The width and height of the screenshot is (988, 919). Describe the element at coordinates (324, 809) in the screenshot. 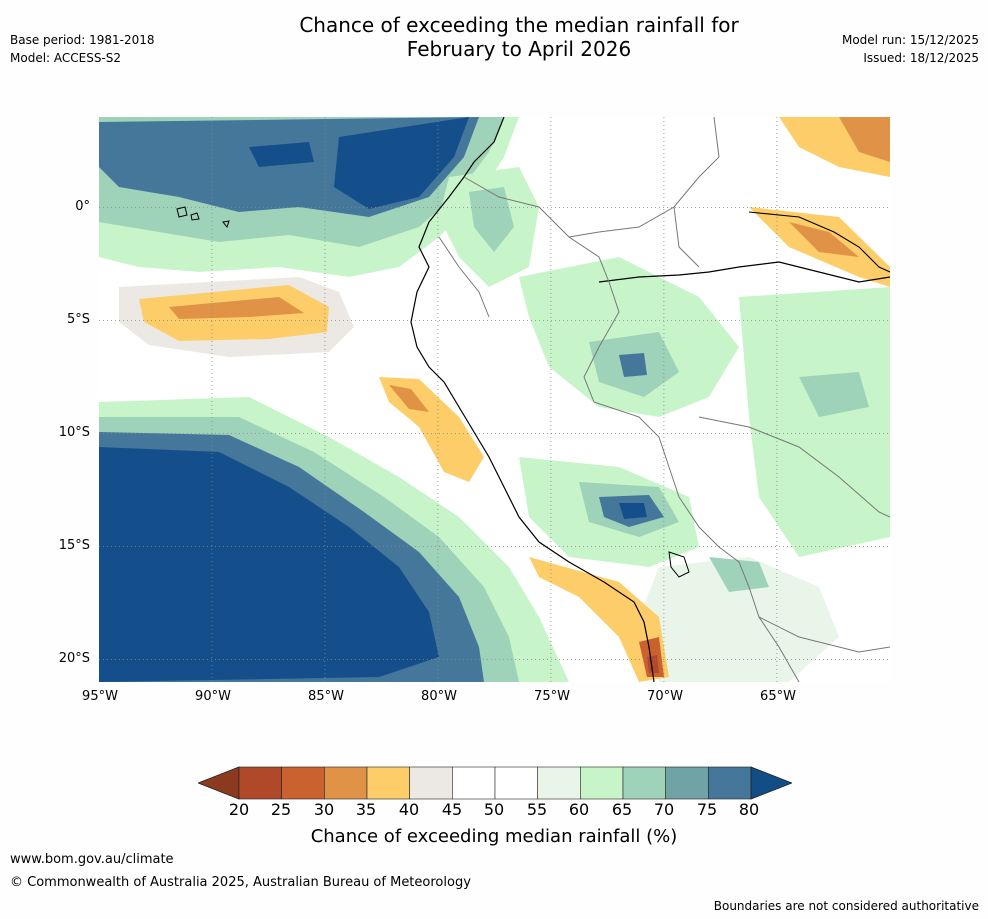

I see `colorbar-tick-30: 30` at that location.